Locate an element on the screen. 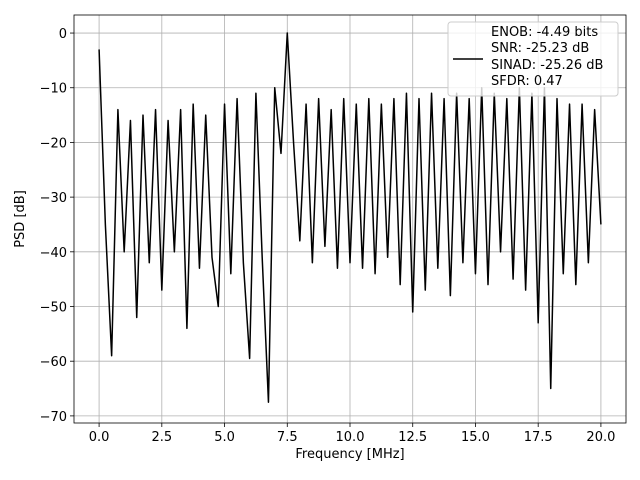 This screenshot has height=480, width=640. y-axis-label: PSD [dB] is located at coordinates (20, 219).